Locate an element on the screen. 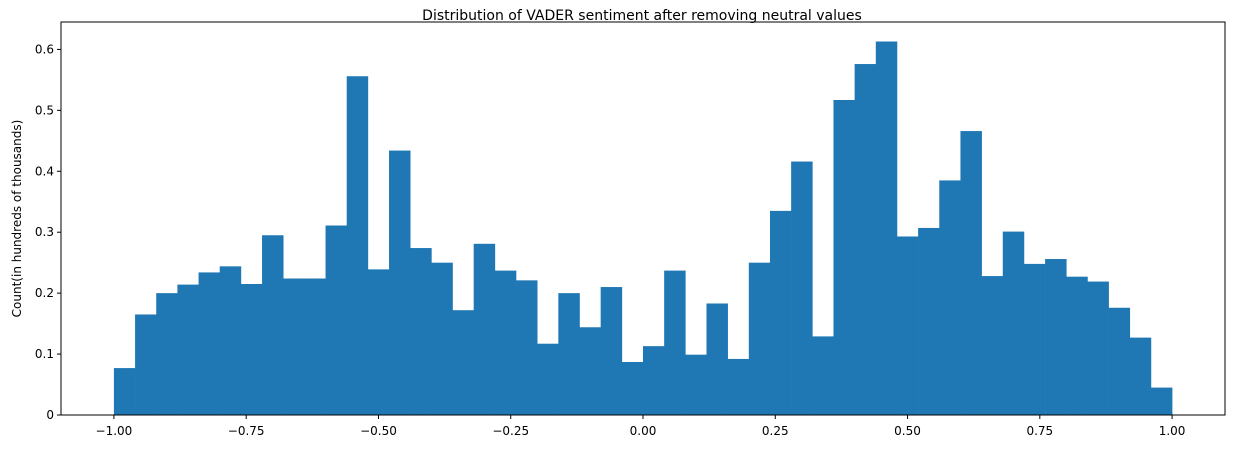  y-tick-label: 0.1 is located at coordinates (44, 354).